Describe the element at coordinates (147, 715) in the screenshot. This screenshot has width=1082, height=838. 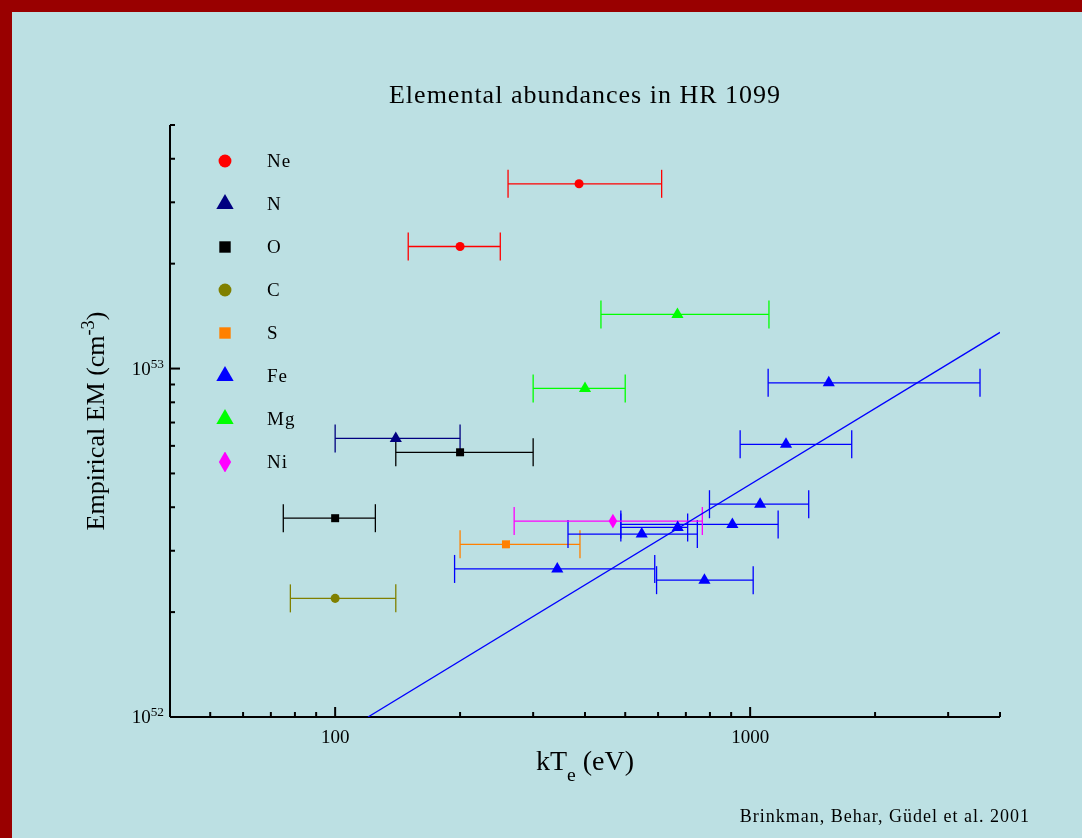
I see `y-tick-label: 10$^{52}$` at that location.